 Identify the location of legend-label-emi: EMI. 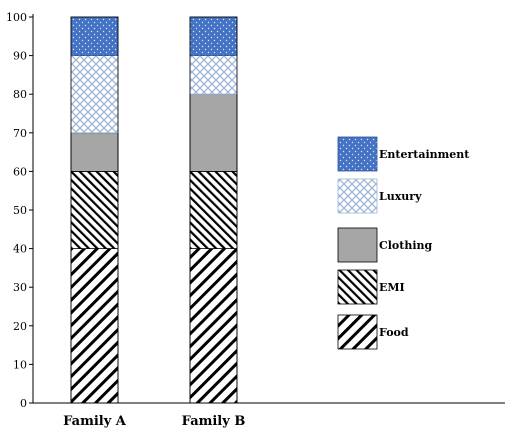
(392, 287).